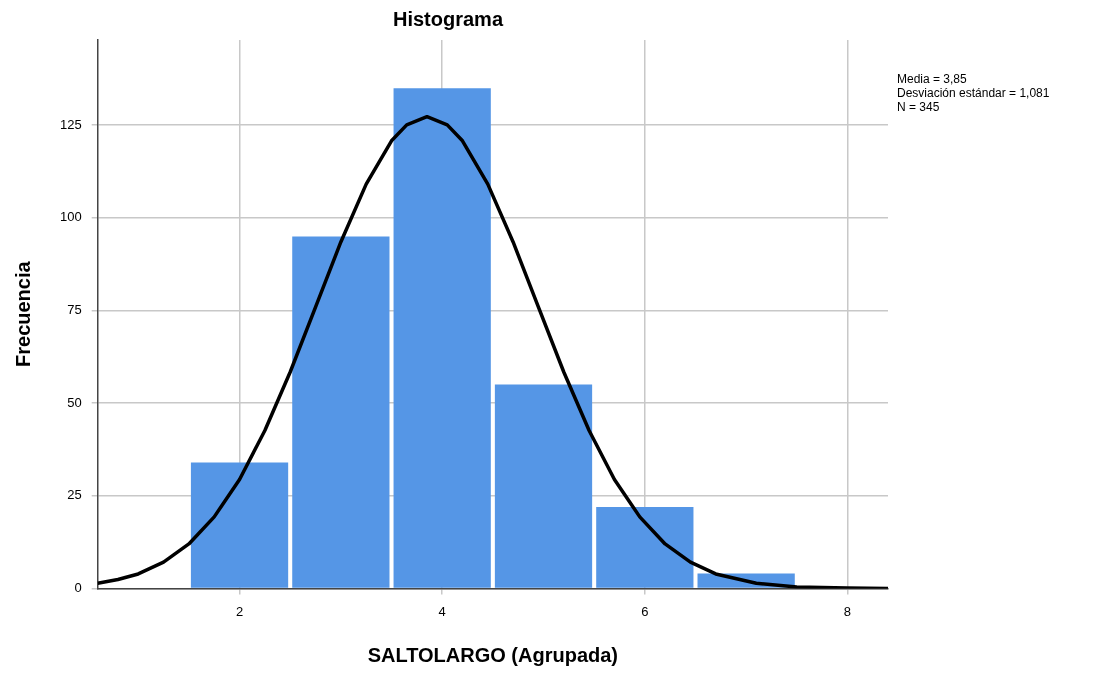 Image resolution: width=1094 pixels, height=682 pixels. I want to click on x-tick-label: 4, so click(442, 611).